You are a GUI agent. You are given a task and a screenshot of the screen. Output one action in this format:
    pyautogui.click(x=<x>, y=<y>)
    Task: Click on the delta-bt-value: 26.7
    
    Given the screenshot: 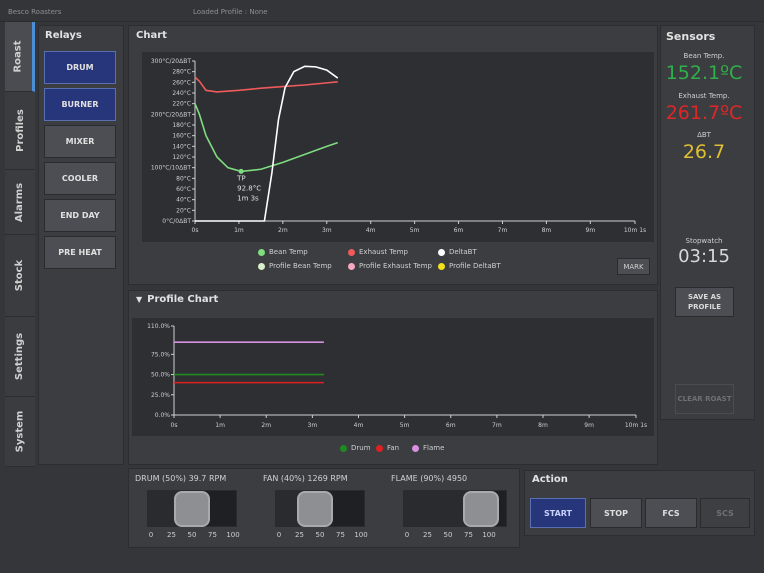 What is the action you would take?
    pyautogui.click(x=704, y=152)
    